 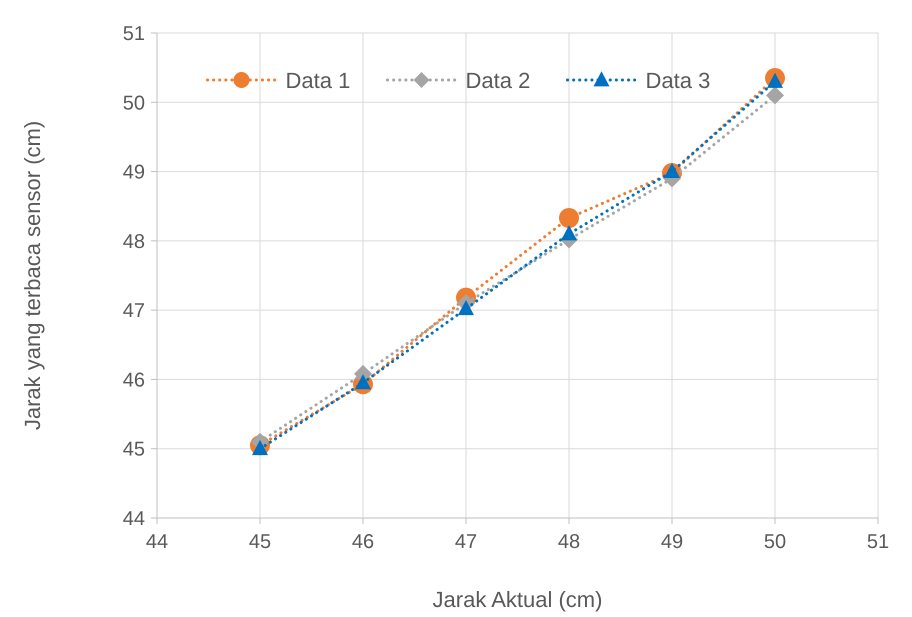 What do you see at coordinates (260, 542) in the screenshot?
I see `x-tick-label: 45` at bounding box center [260, 542].